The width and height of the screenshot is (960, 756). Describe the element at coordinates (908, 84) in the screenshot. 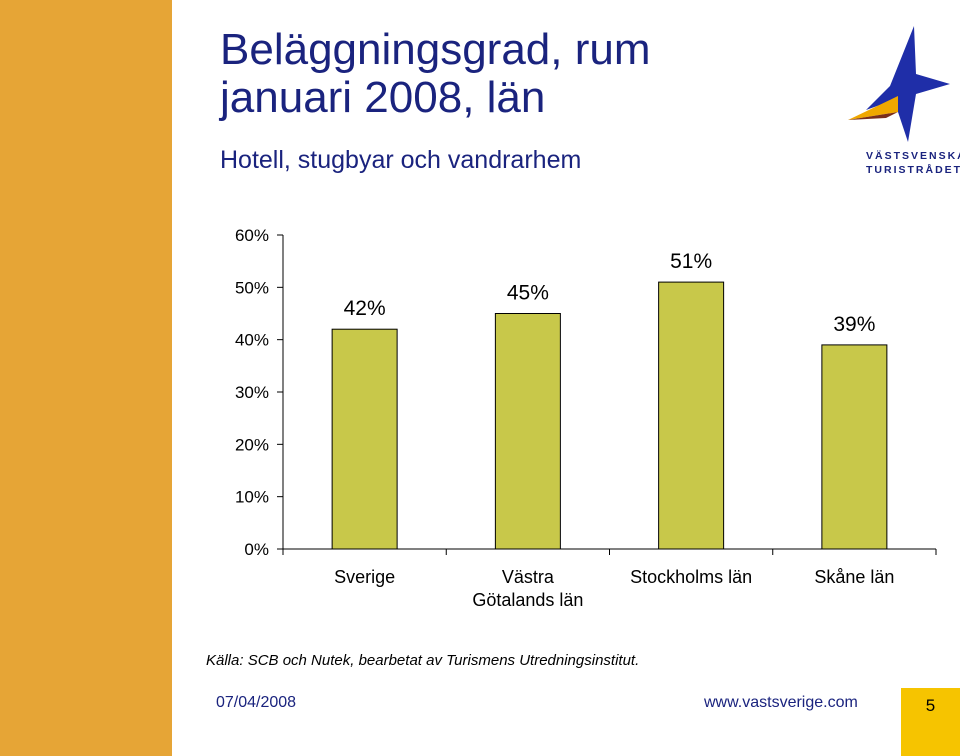

I see `logo-star-icon` at that location.